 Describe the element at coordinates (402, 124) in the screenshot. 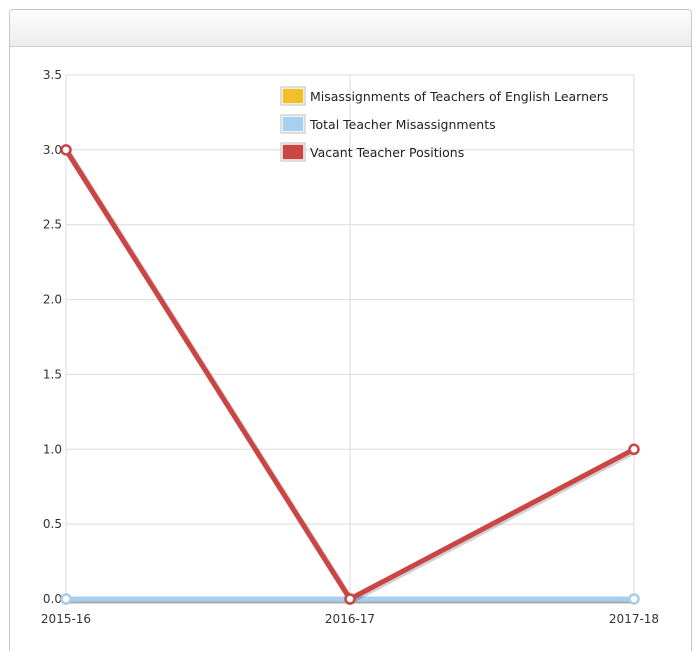

I see `legend-label: Total Teacher Misassignments` at that location.